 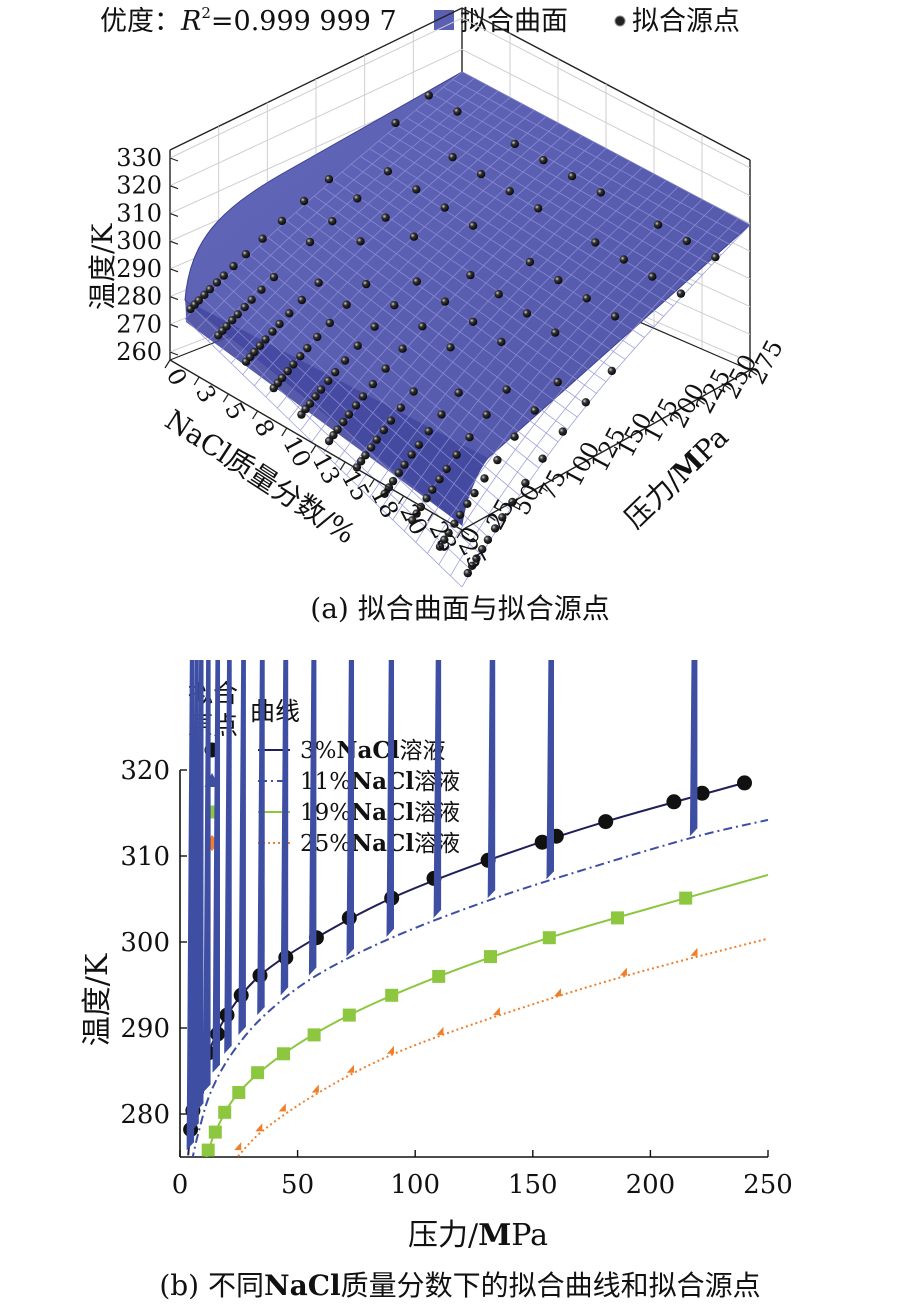 What do you see at coordinates (102, 266) in the screenshot?
I see `z-axis-label: 温度/K` at bounding box center [102, 266].